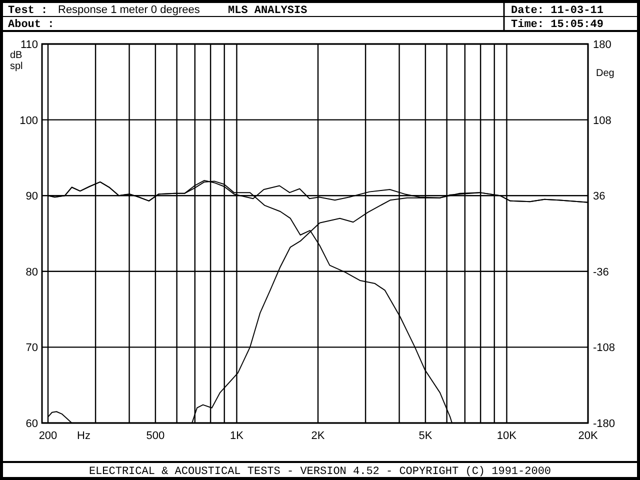  Describe the element at coordinates (29, 120) in the screenshot. I see `y-tick-label: 100` at that location.